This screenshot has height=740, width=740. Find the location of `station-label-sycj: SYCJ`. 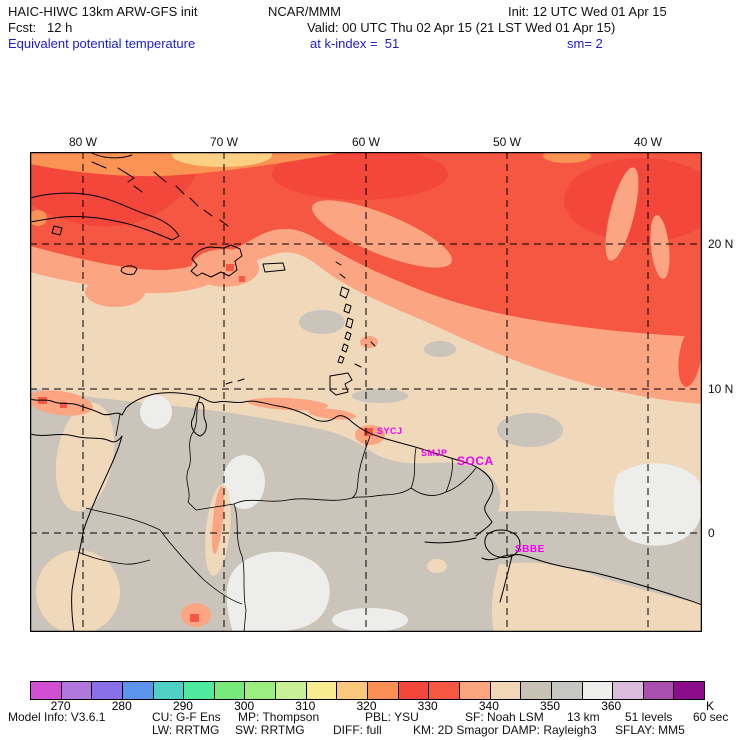

station-label-sycj: SYCJ is located at coordinates (390, 431).